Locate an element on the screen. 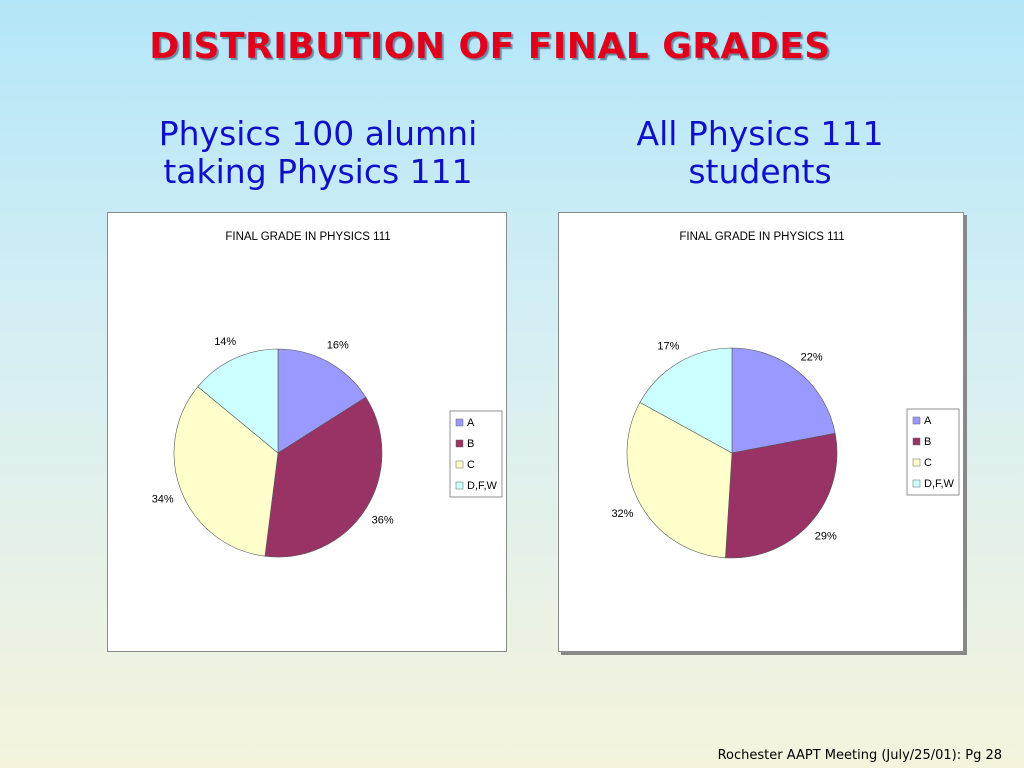 This screenshot has height=768, width=1024. slide-title: DISTRIBUTION OF FINAL GRADES is located at coordinates (490, 46).